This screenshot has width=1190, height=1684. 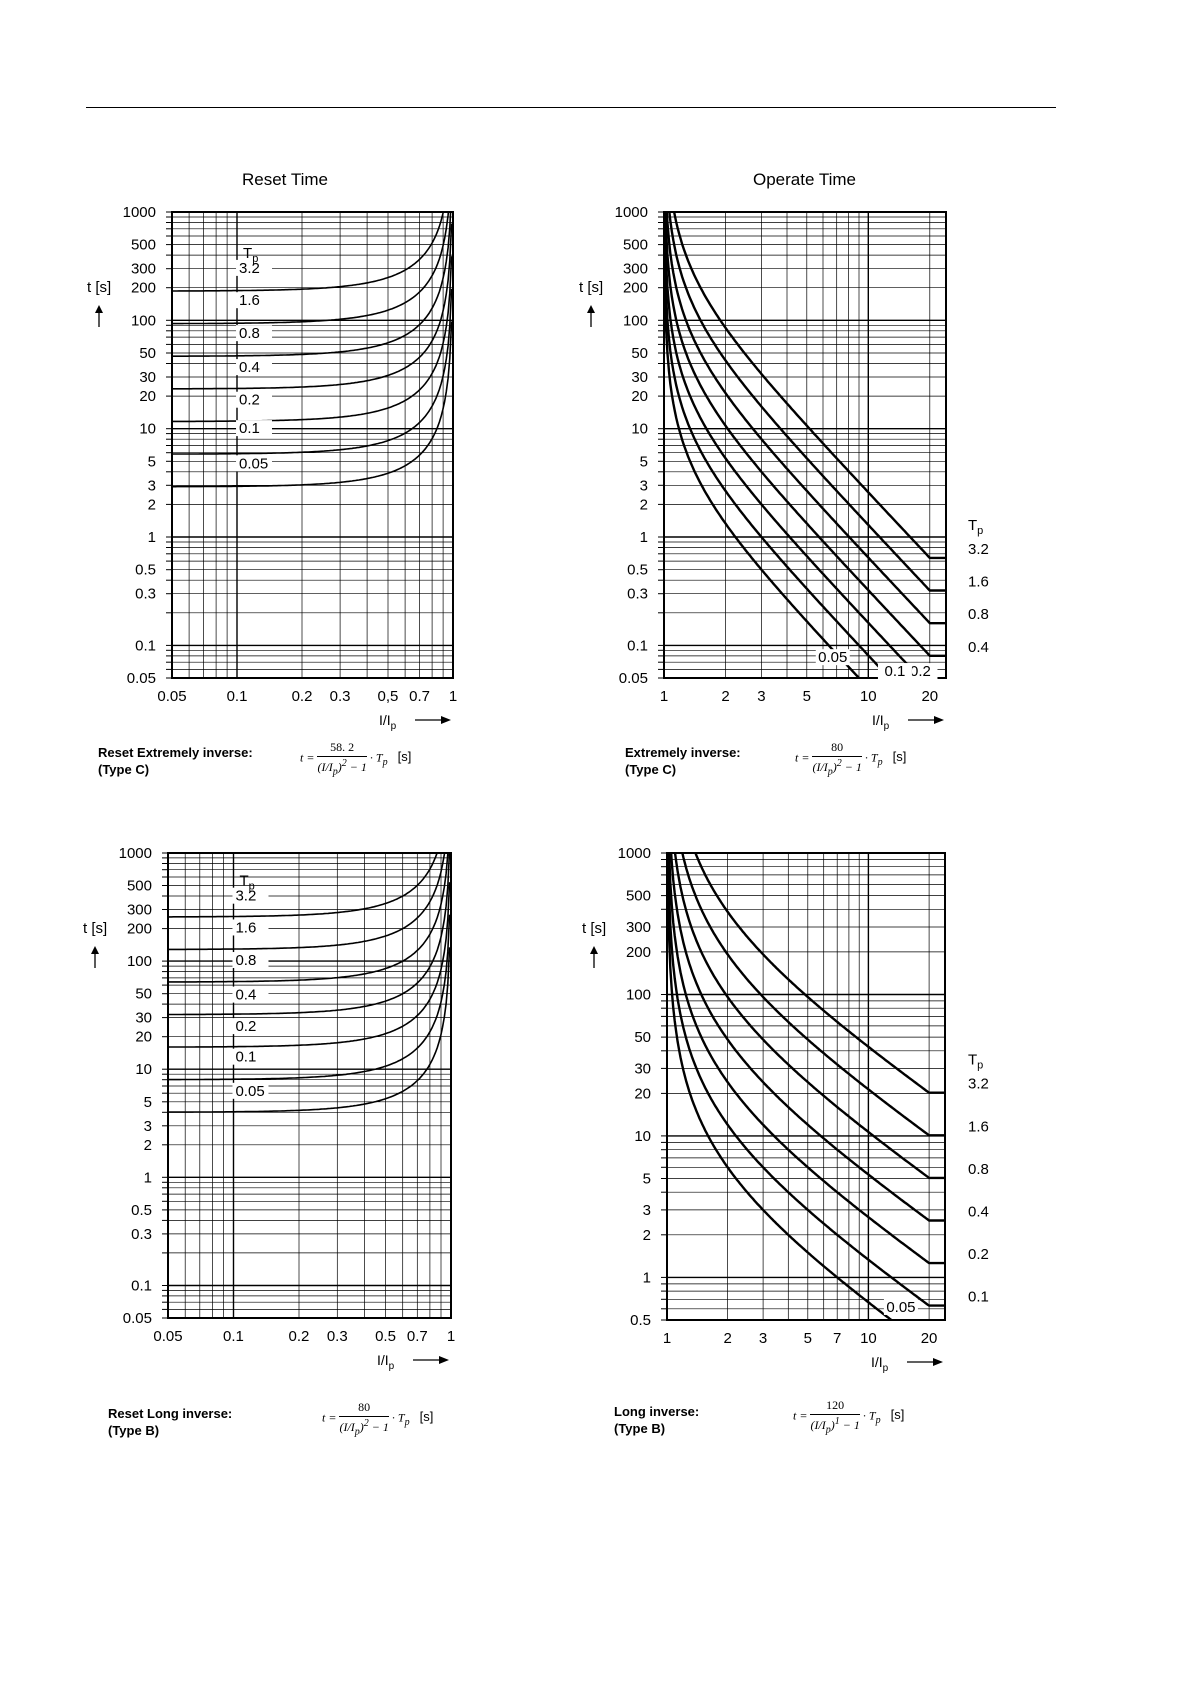 I want to click on chart-1-ytick-label: 20, so click(x=147, y=396).